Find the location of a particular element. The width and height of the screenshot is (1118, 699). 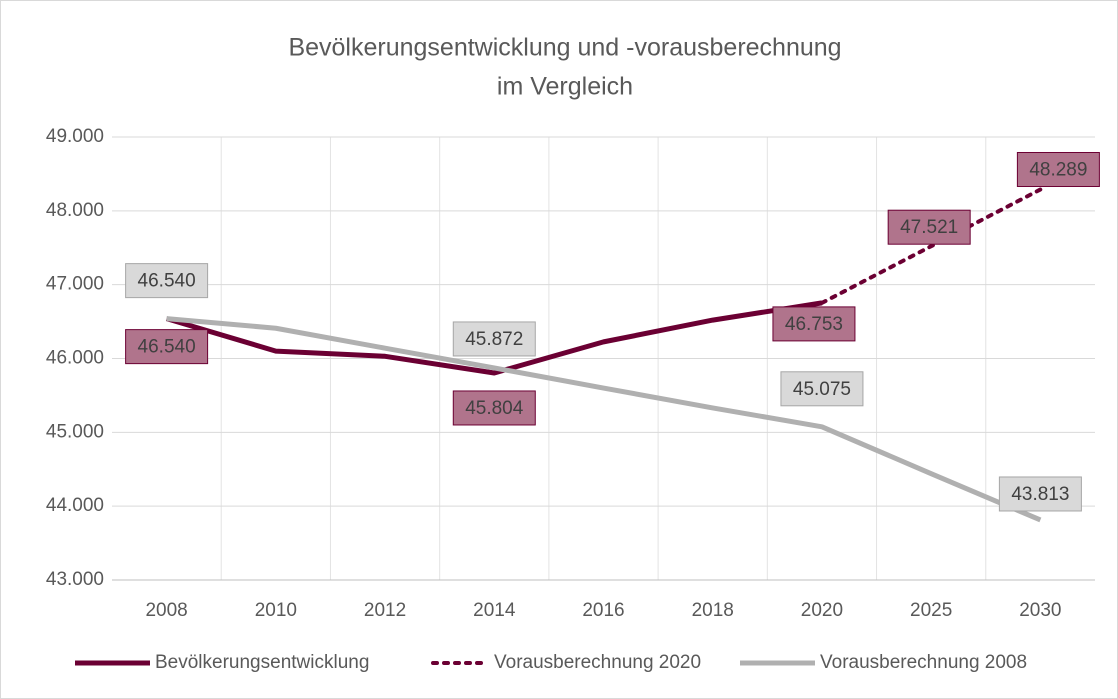

x-tick-label: 2025 is located at coordinates (931, 610).